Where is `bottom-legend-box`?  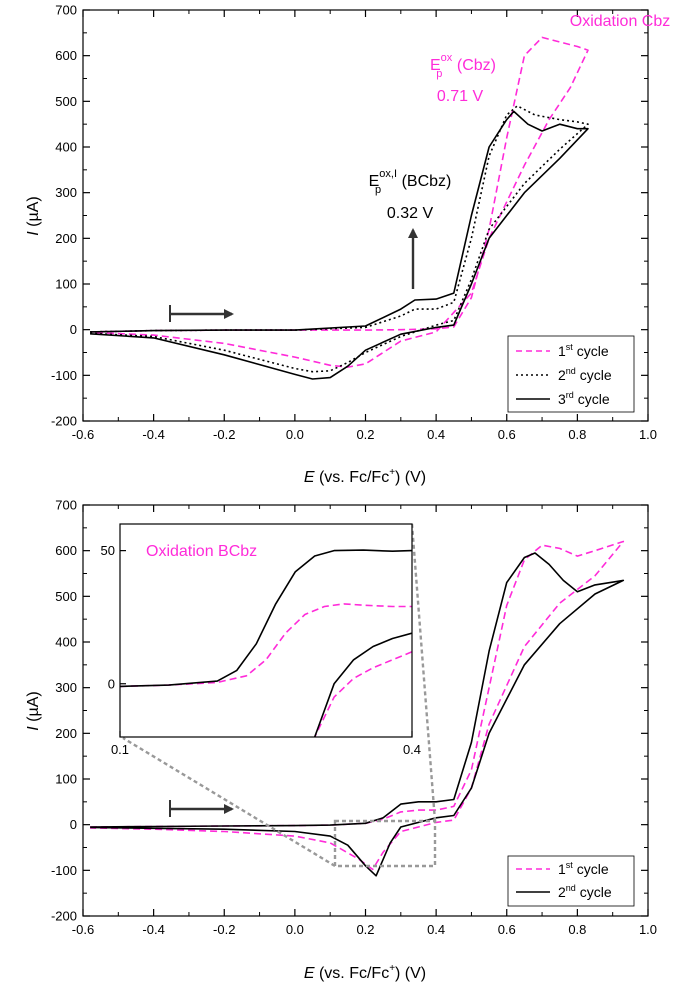
bottom-legend-box is located at coordinates (571, 881).